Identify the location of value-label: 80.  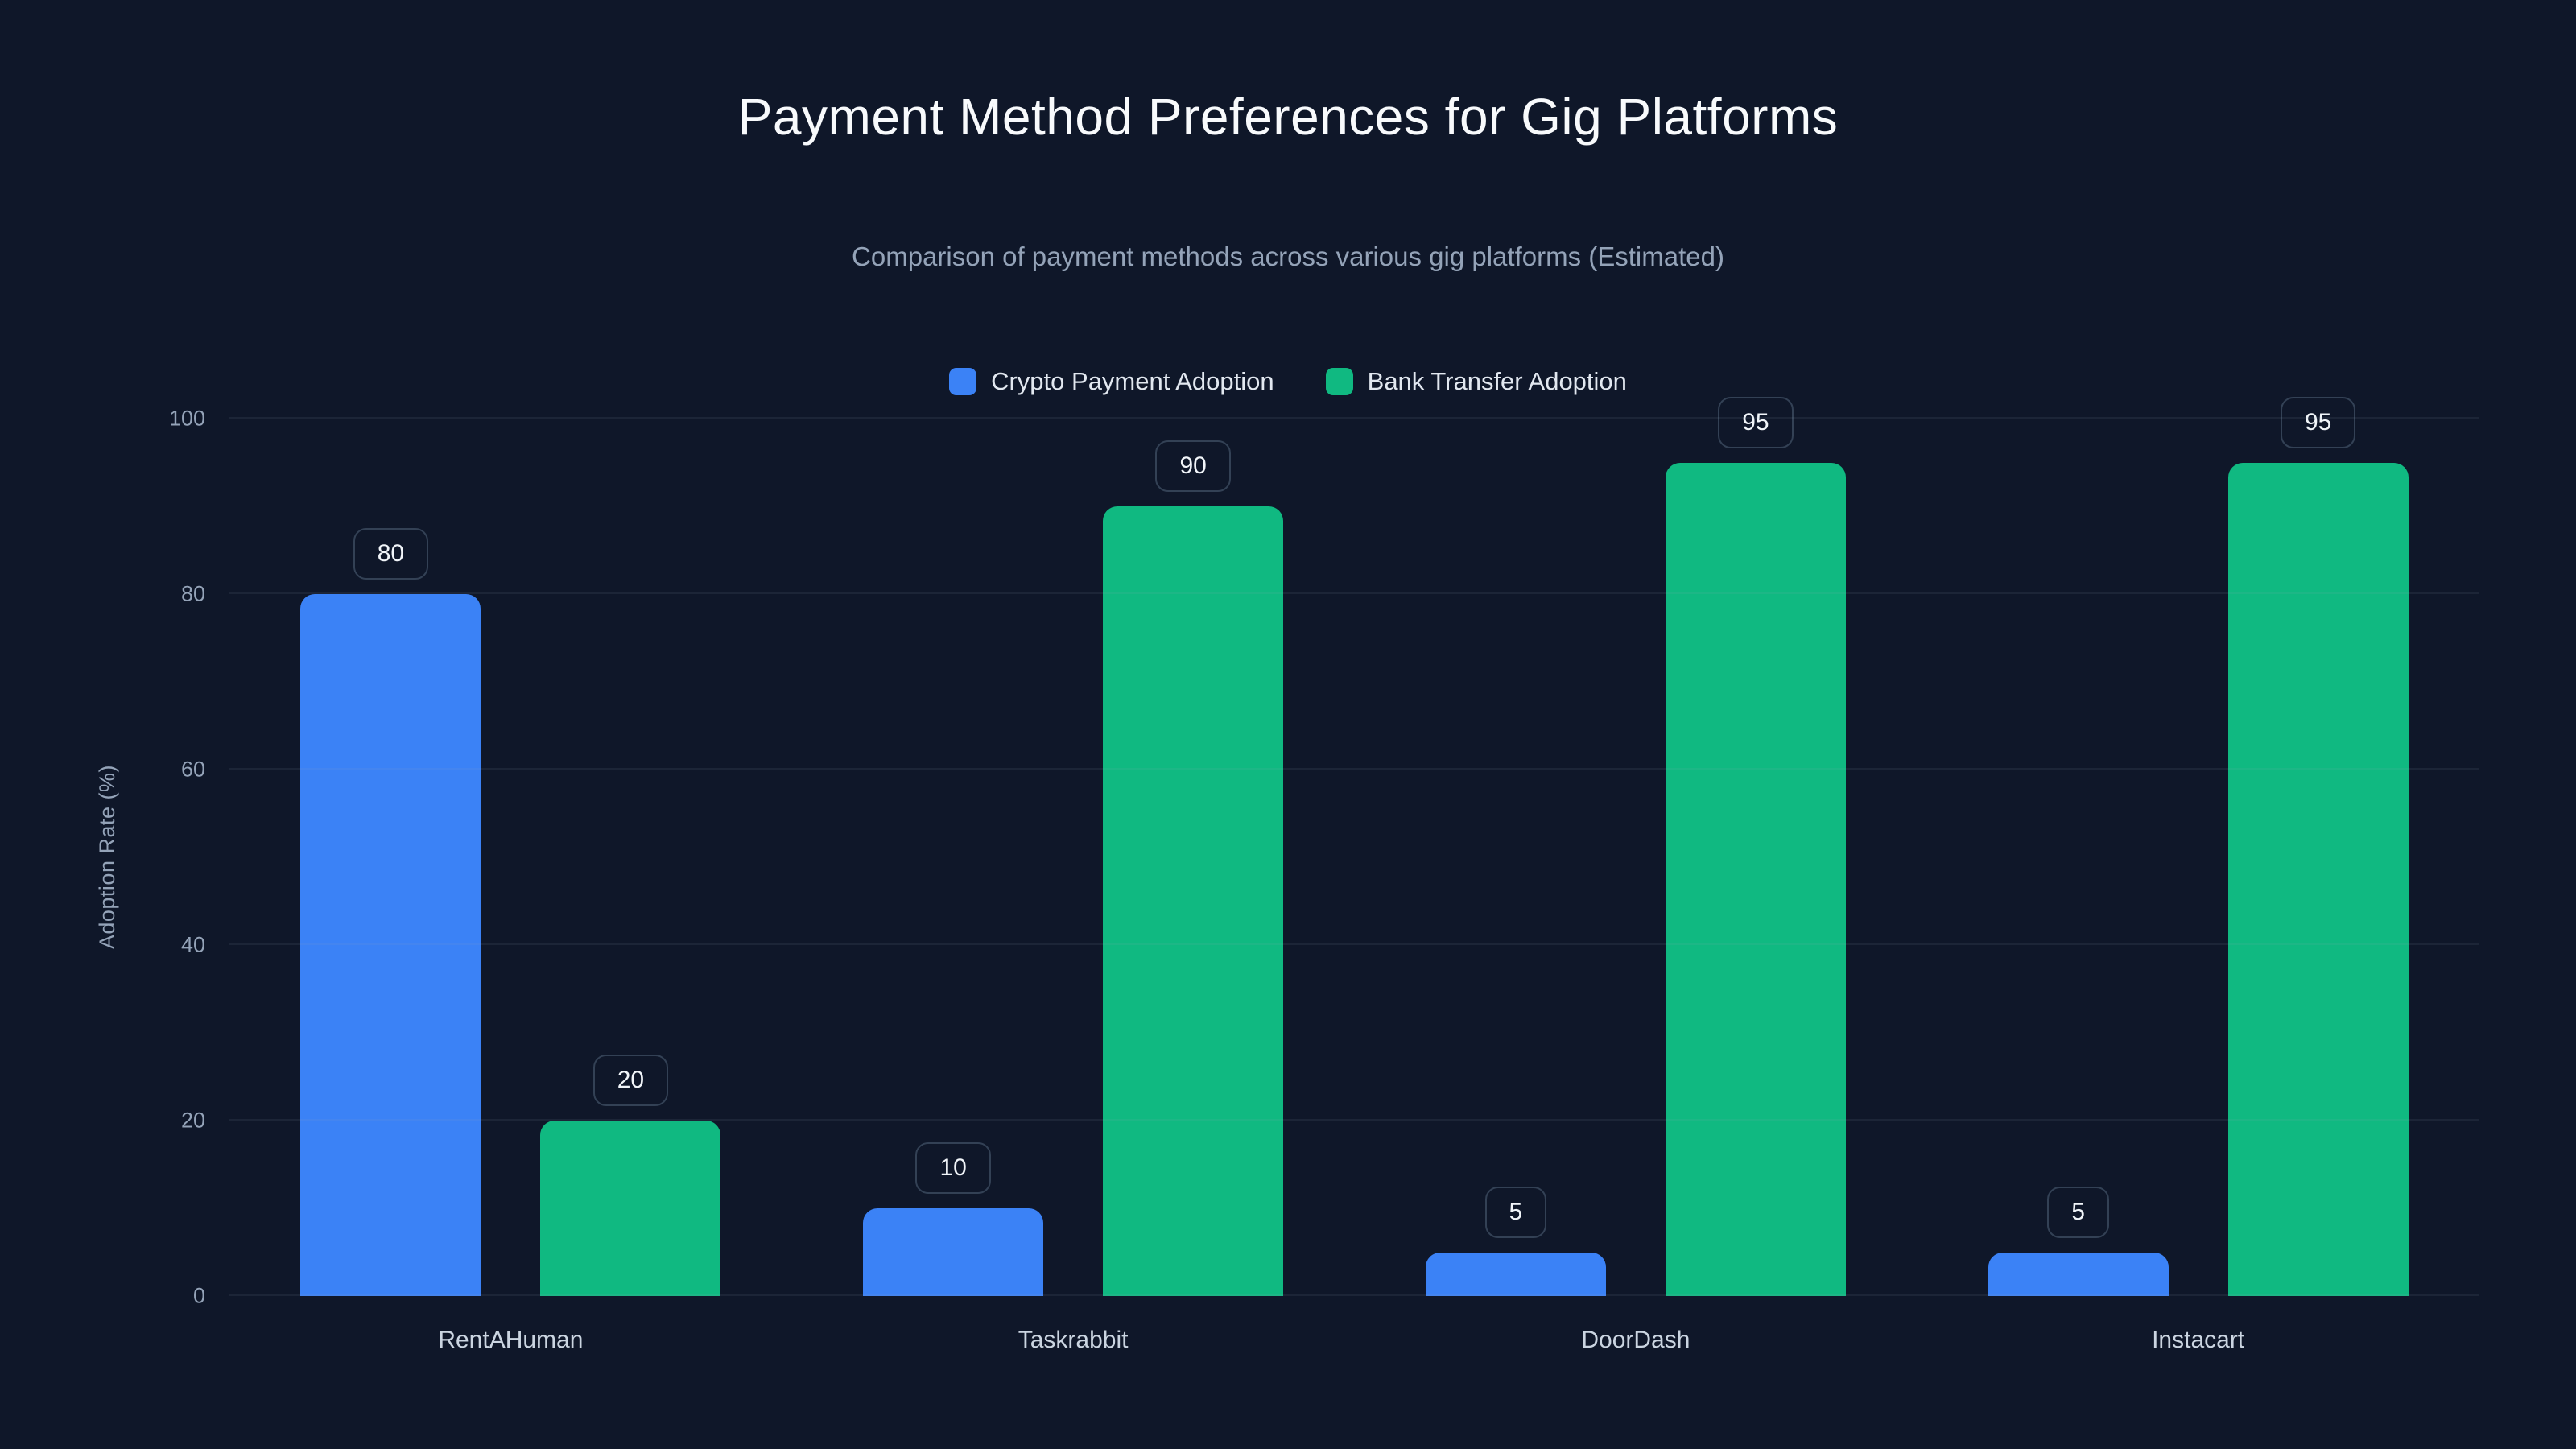
(391, 554).